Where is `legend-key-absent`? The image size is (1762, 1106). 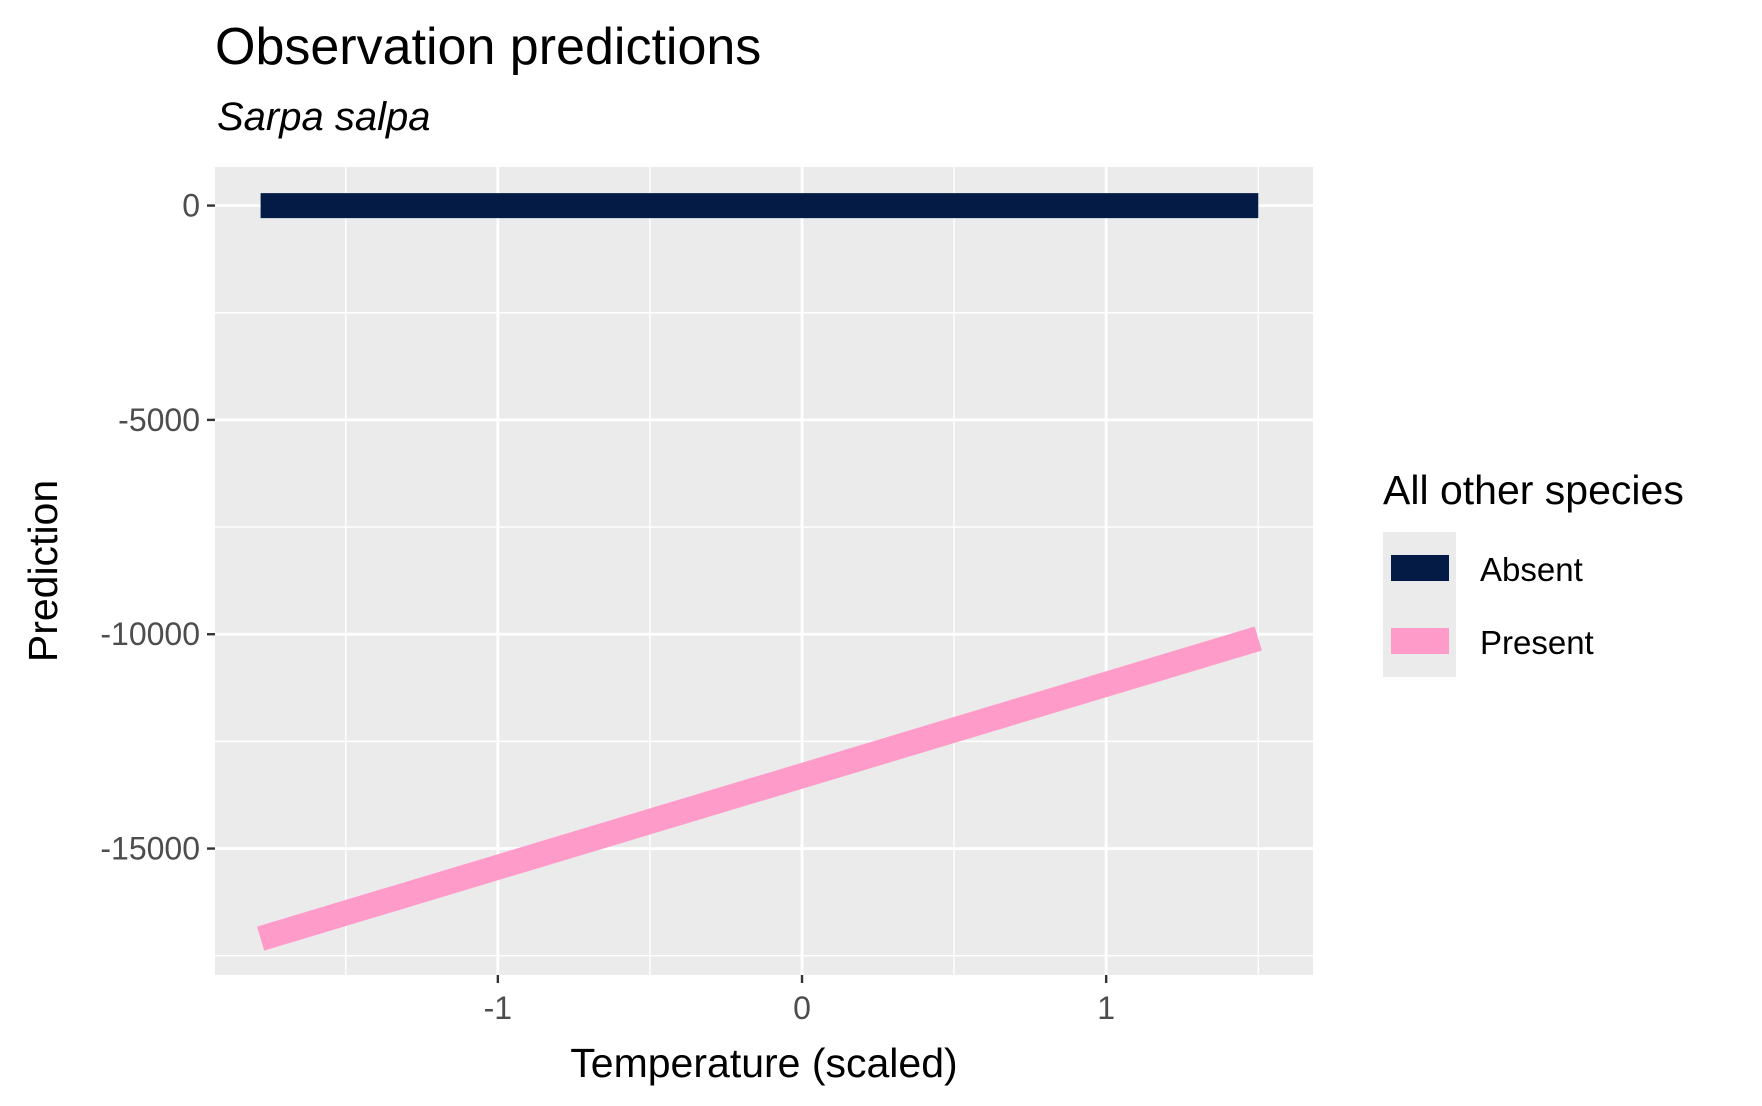
legend-key-absent is located at coordinates (1420, 568).